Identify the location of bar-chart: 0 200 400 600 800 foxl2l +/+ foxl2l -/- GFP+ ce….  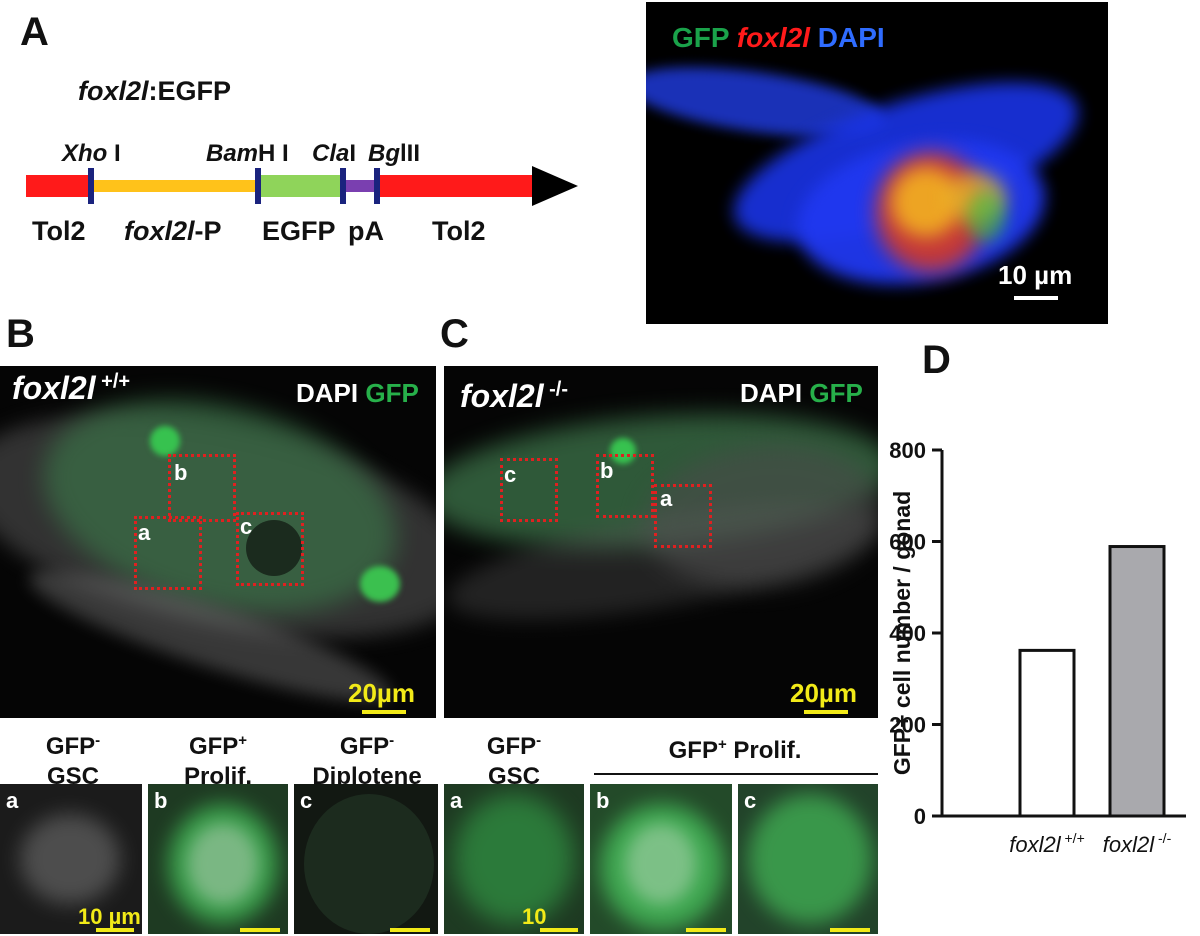
(1037, 647).